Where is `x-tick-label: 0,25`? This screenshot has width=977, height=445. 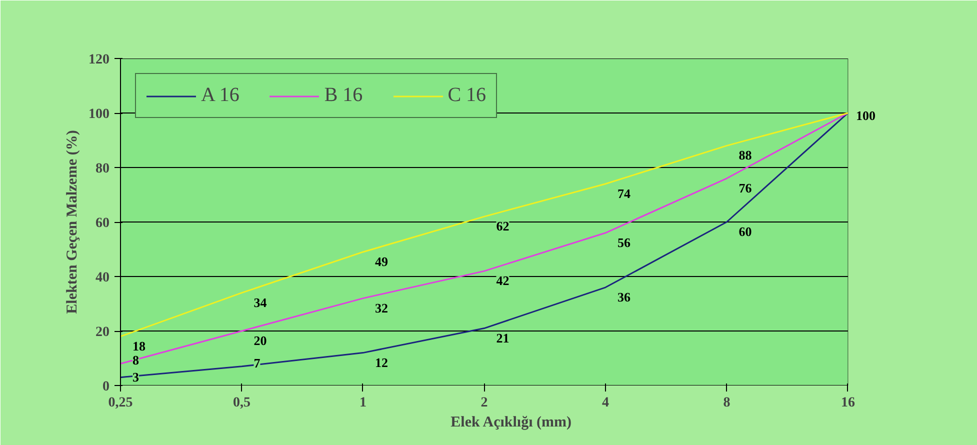 x-tick-label: 0,25 is located at coordinates (120, 403).